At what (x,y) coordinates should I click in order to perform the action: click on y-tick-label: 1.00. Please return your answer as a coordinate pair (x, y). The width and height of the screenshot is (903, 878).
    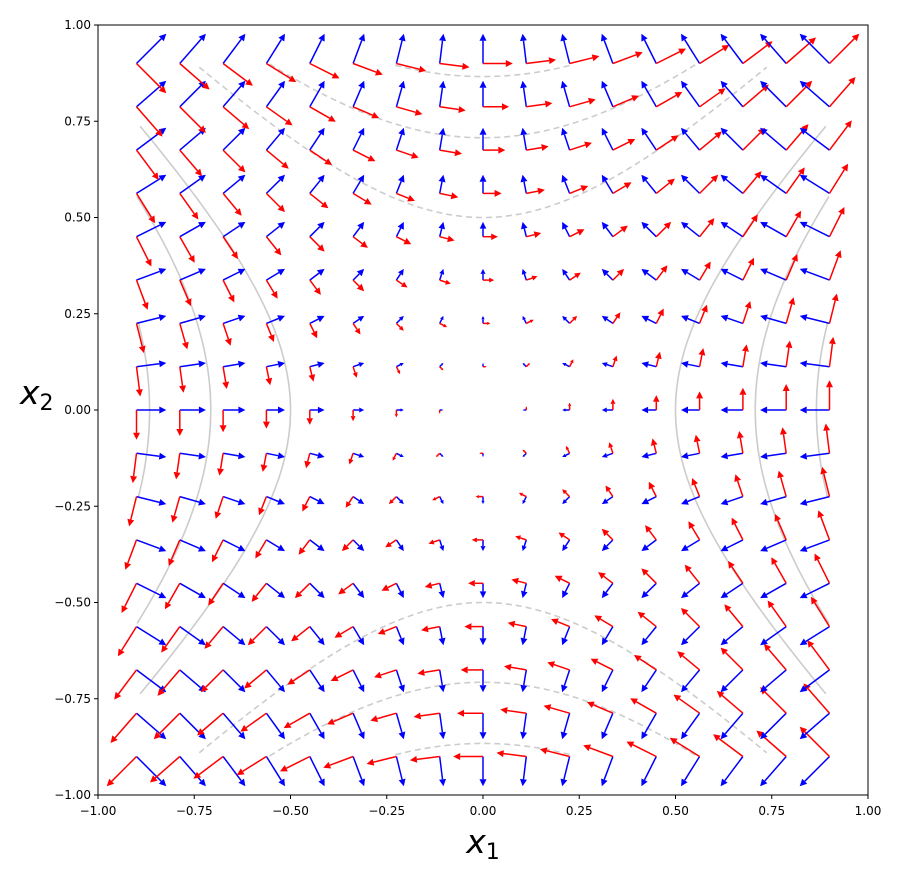
    Looking at the image, I should click on (77, 25).